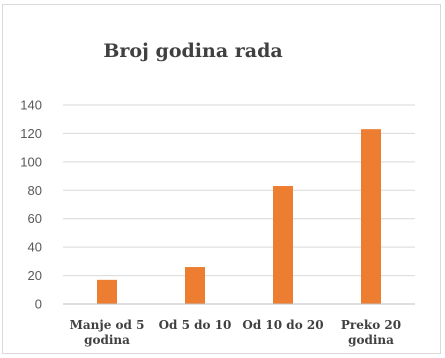  Describe the element at coordinates (31, 205) in the screenshot. I see `y-axis-ticks: 0 20 40 60 80 100 120 140` at that location.